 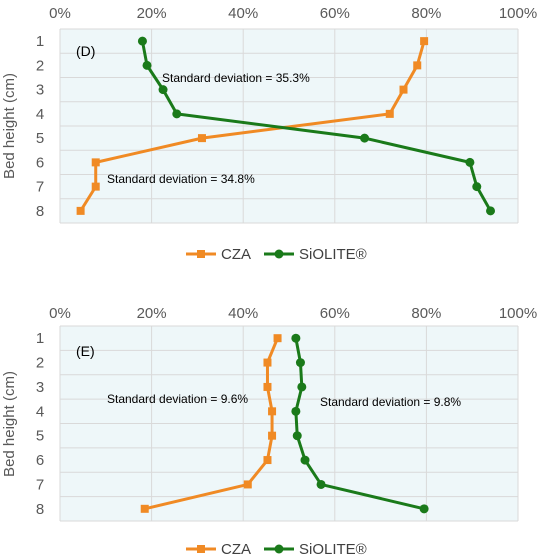 I want to click on std-dev-annotation: Standard deviation = 9.6%, so click(x=177, y=399).